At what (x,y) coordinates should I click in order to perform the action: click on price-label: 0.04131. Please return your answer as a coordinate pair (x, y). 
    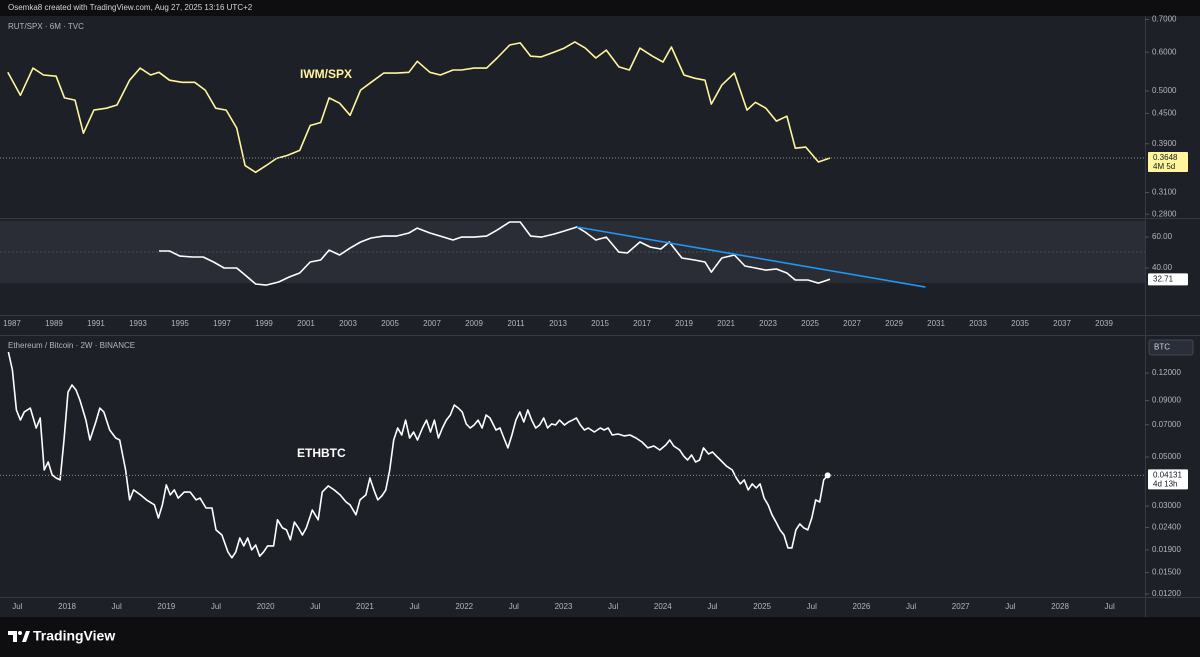
    Looking at the image, I should click on (1167, 474).